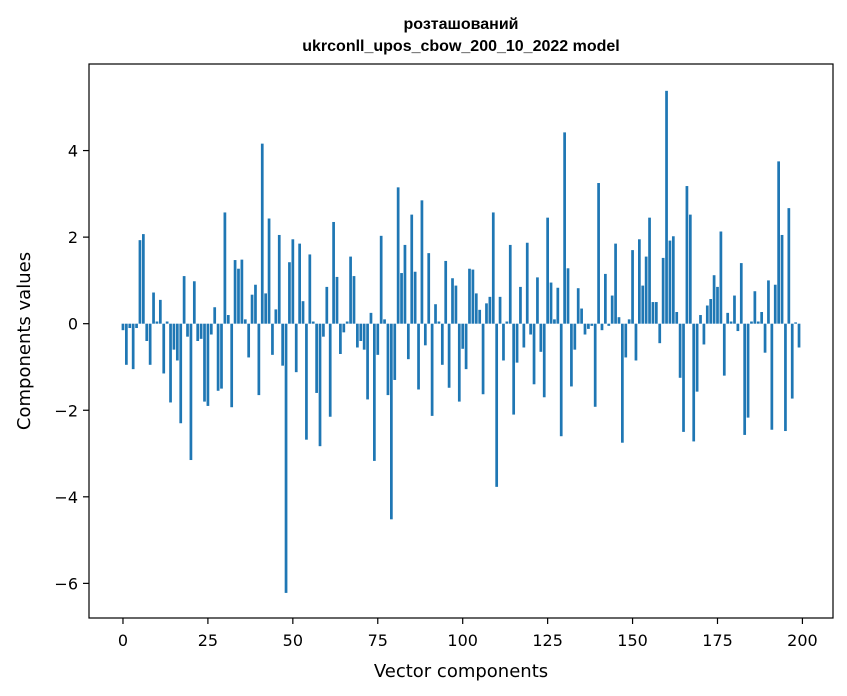  Describe the element at coordinates (123, 640) in the screenshot. I see `x-tick-label: 0` at that location.